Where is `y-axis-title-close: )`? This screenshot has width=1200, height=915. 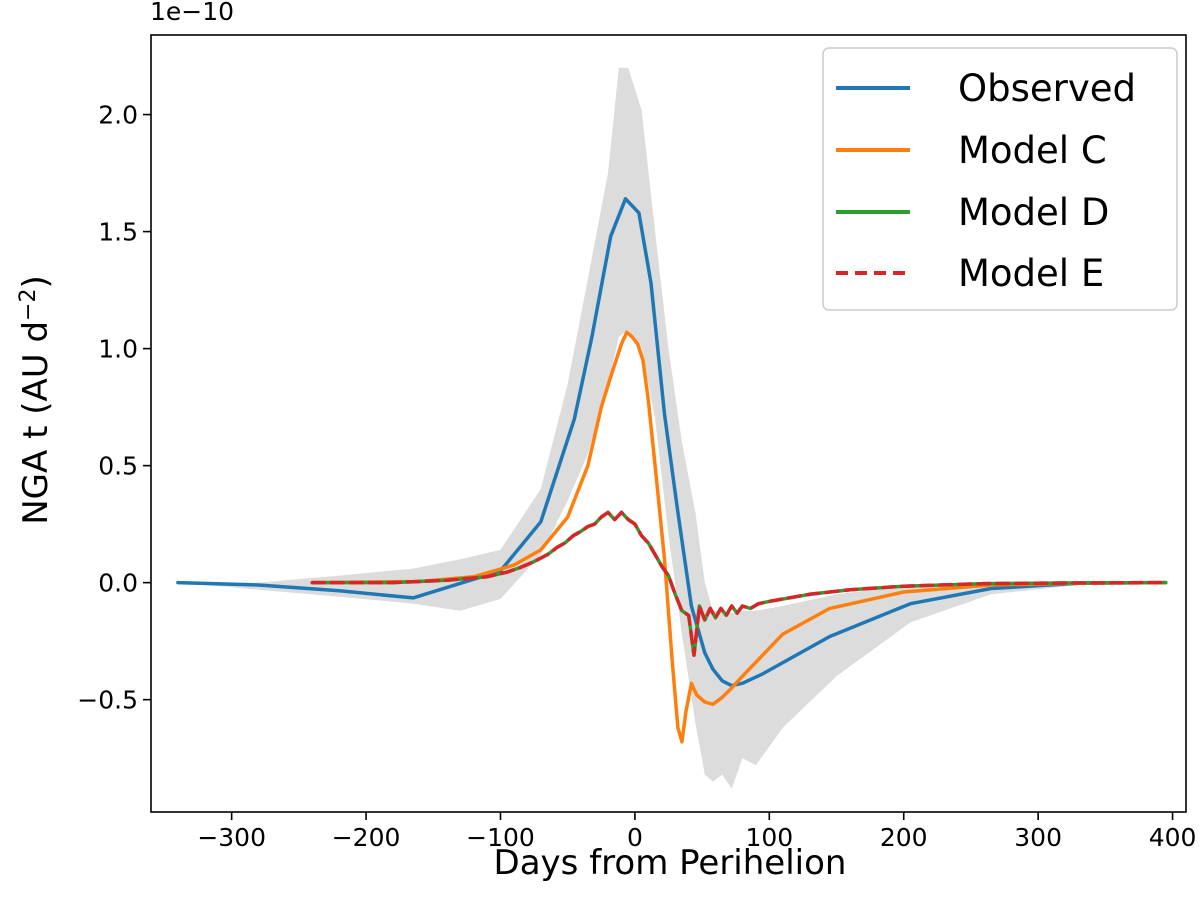
y-axis-title-close: ) is located at coordinates (36, 281).